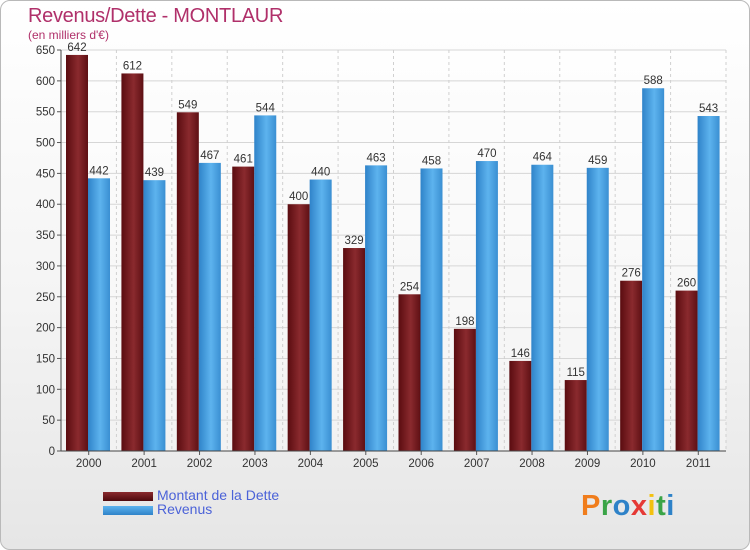 The image size is (750, 550). Describe the element at coordinates (45, 144) in the screenshot. I see `y-tick-label: 500` at that location.